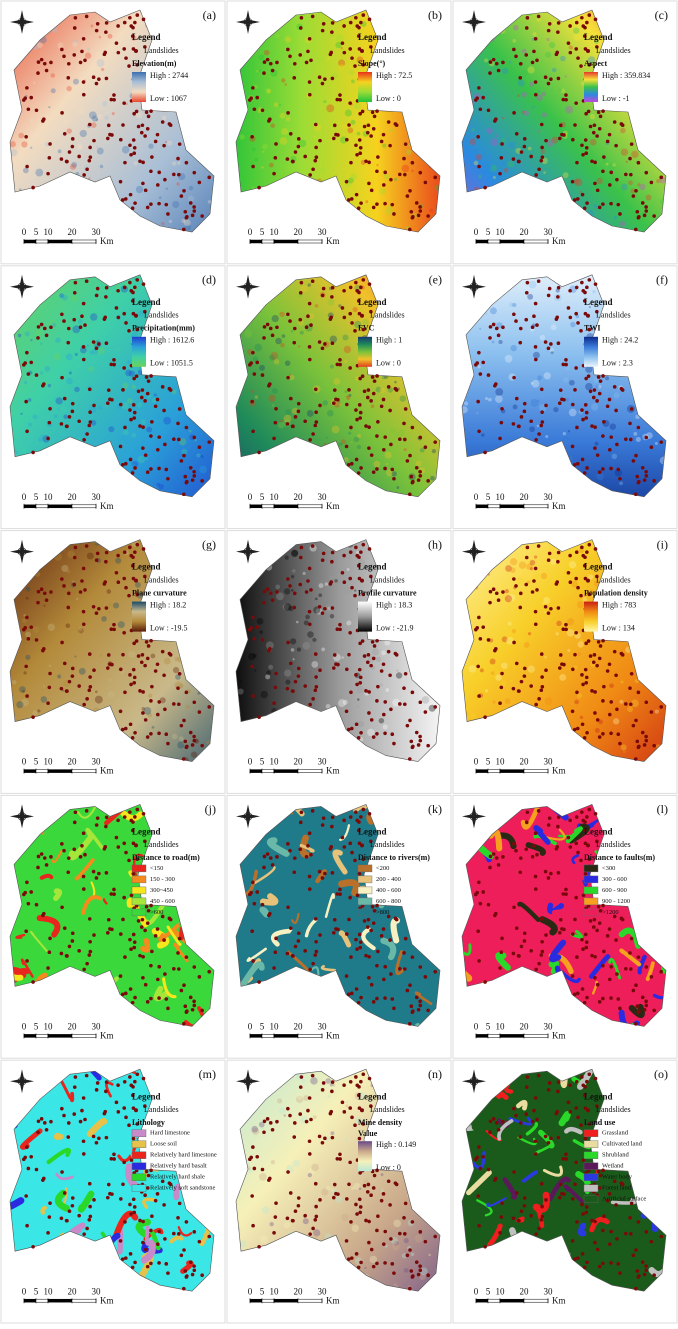 The height and width of the screenshot is (1329, 678). What do you see at coordinates (395, 627) in the screenshot?
I see `legend-low: Low : -21.9` at bounding box center [395, 627].